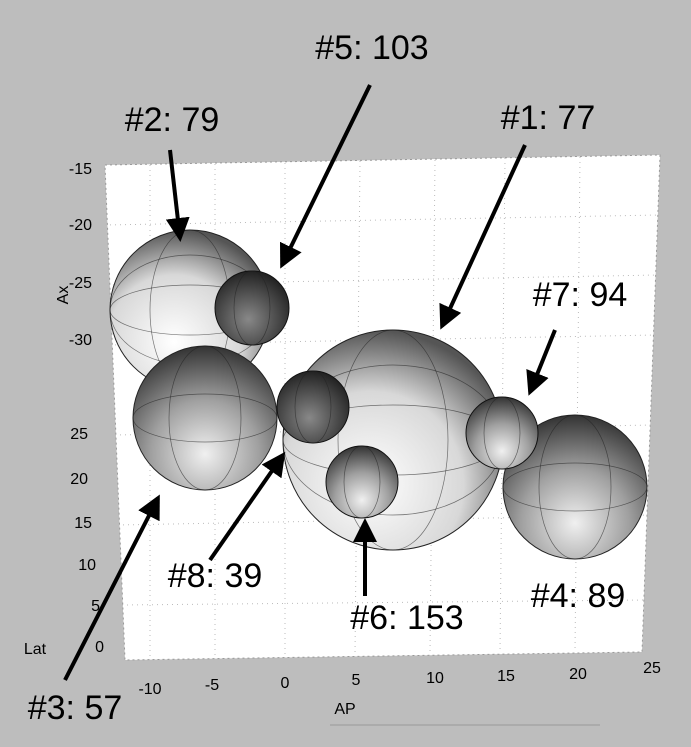 The height and width of the screenshot is (747, 691). Describe the element at coordinates (344, 709) in the screenshot. I see `axis-title: AP` at that location.